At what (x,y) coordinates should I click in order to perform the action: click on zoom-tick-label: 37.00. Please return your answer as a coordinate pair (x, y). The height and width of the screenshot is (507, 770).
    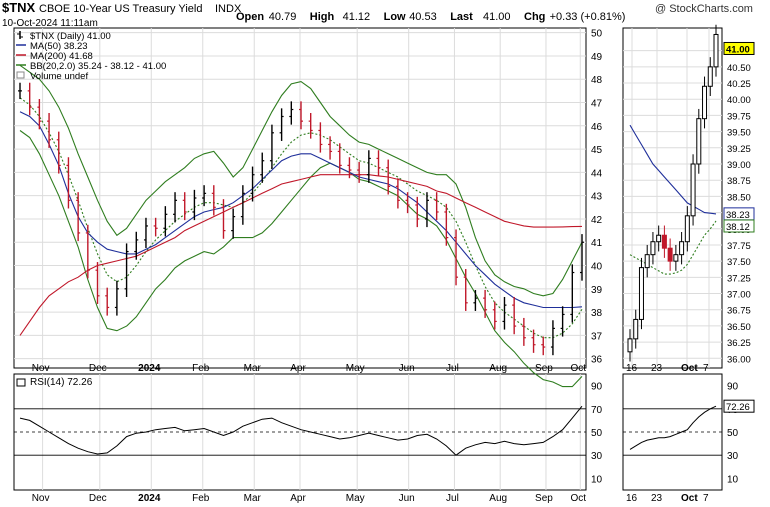
    Looking at the image, I should click on (739, 295).